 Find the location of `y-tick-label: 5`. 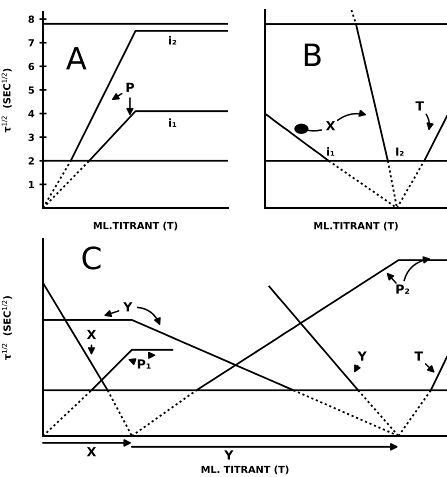

y-tick-label: 5 is located at coordinates (31, 90).